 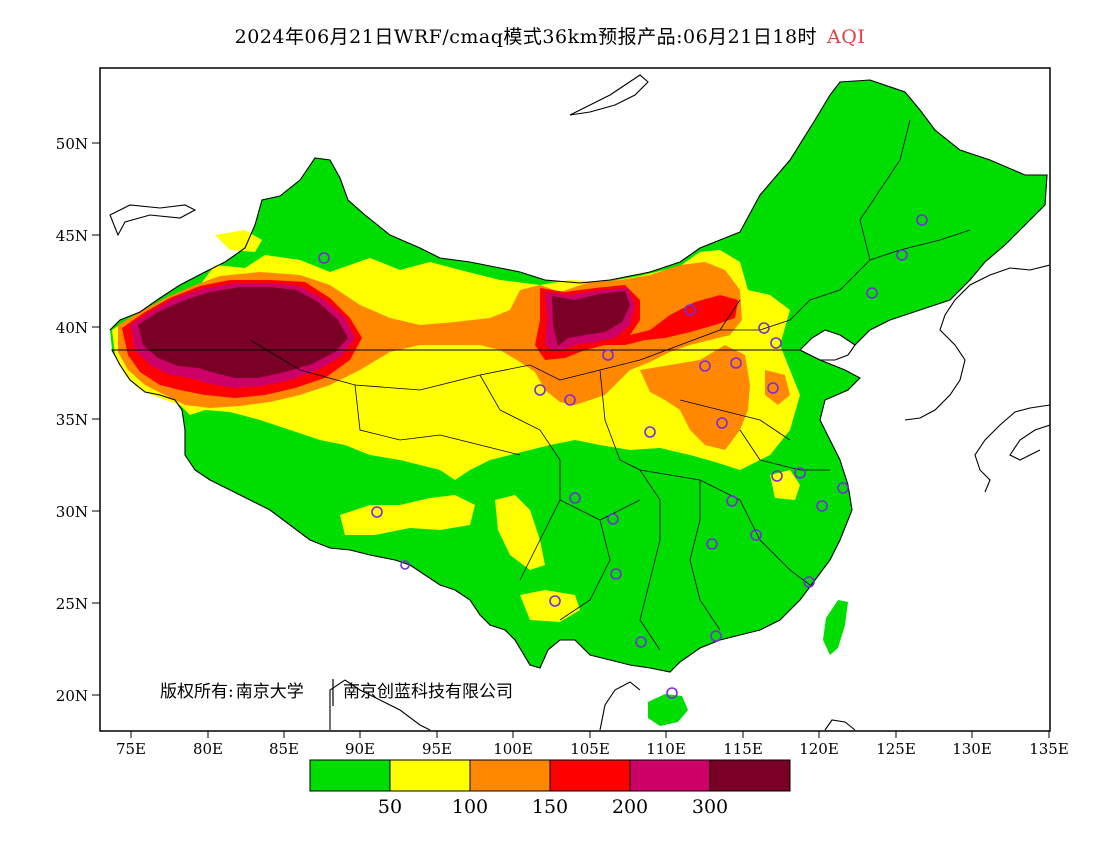 What do you see at coordinates (827, 345) in the screenshot?
I see `bohai-coast` at bounding box center [827, 345].